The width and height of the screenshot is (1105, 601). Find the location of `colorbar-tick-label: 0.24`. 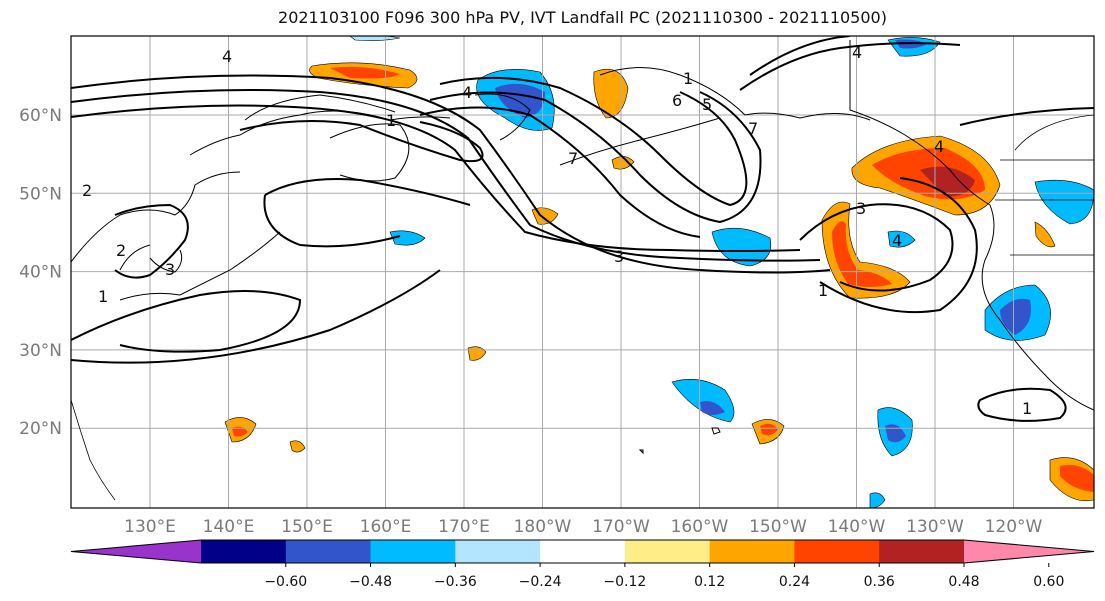

colorbar-tick-label: 0.24 is located at coordinates (794, 582).